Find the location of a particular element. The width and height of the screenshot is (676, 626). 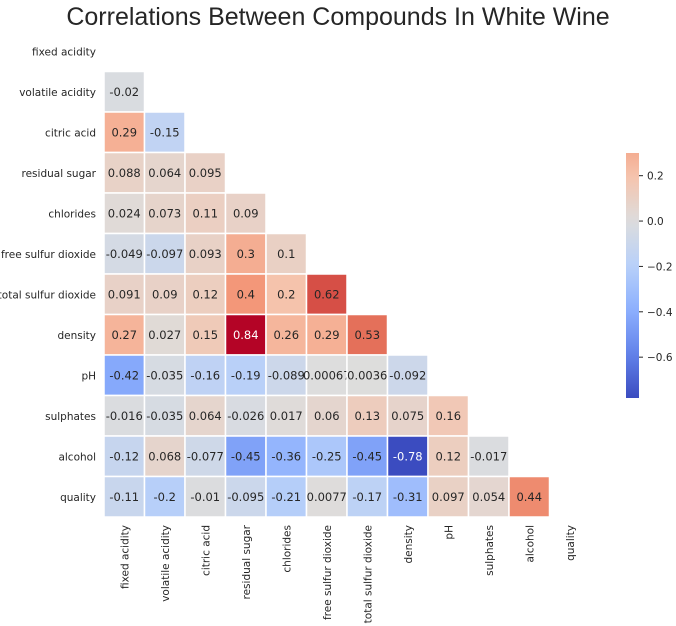

x-tick-label: free sulfur dioxide is located at coordinates (328, 572).